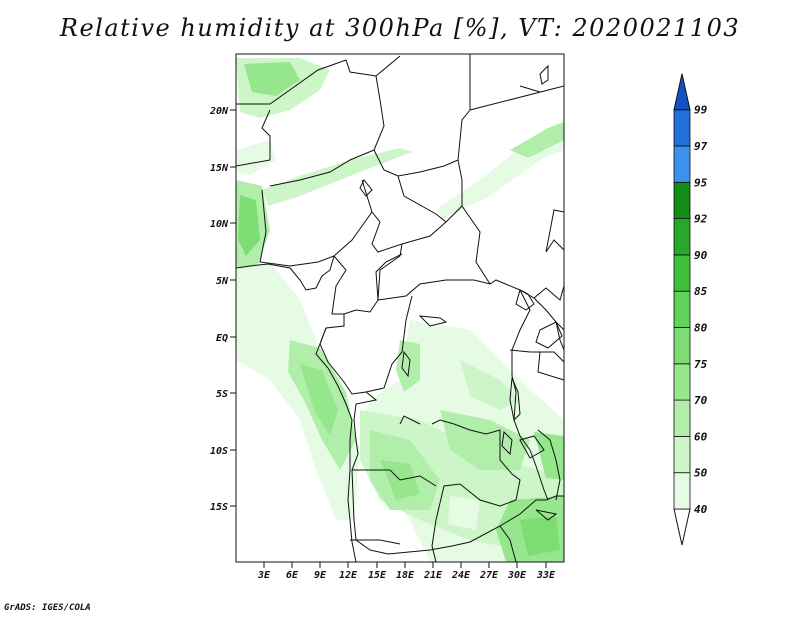  Describe the element at coordinates (489, 575) in the screenshot. I see `lon-label: 27E` at that location.